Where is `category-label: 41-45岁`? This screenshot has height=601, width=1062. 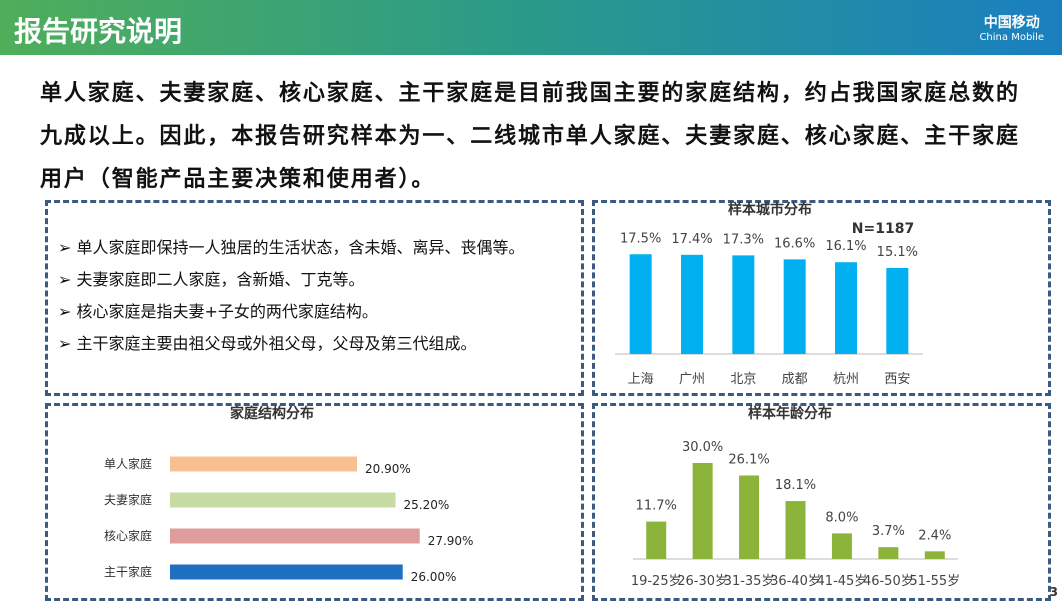 category-label: 41-45岁 is located at coordinates (842, 581).